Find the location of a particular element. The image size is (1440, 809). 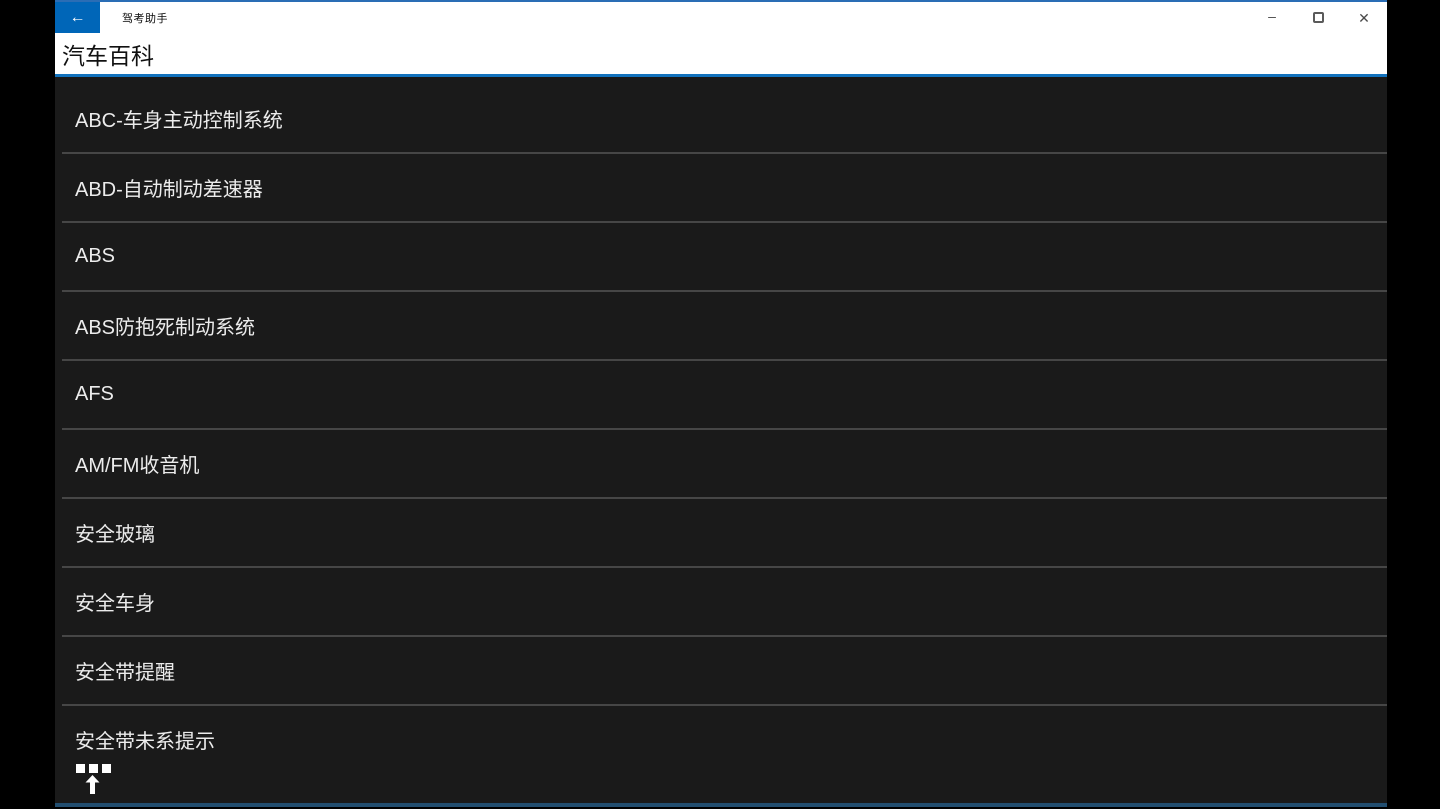

list-item: ABS is located at coordinates (724, 257).